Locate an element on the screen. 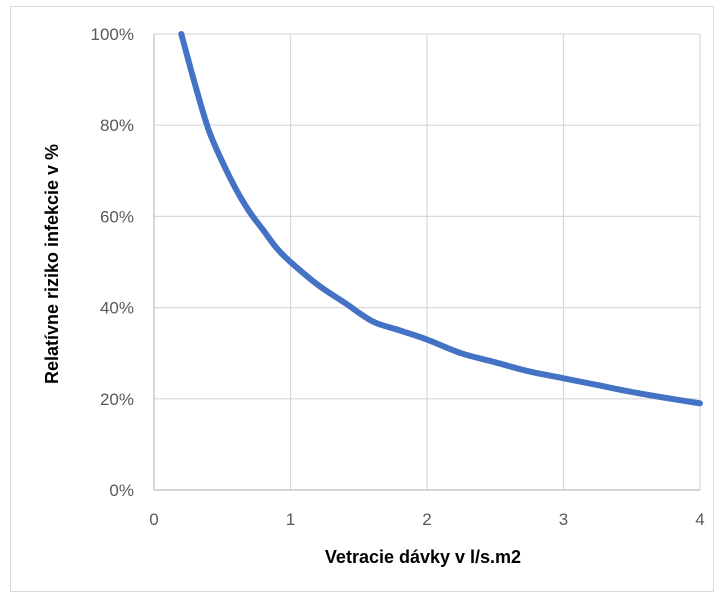  x-tick-label: 4 is located at coordinates (699, 519).